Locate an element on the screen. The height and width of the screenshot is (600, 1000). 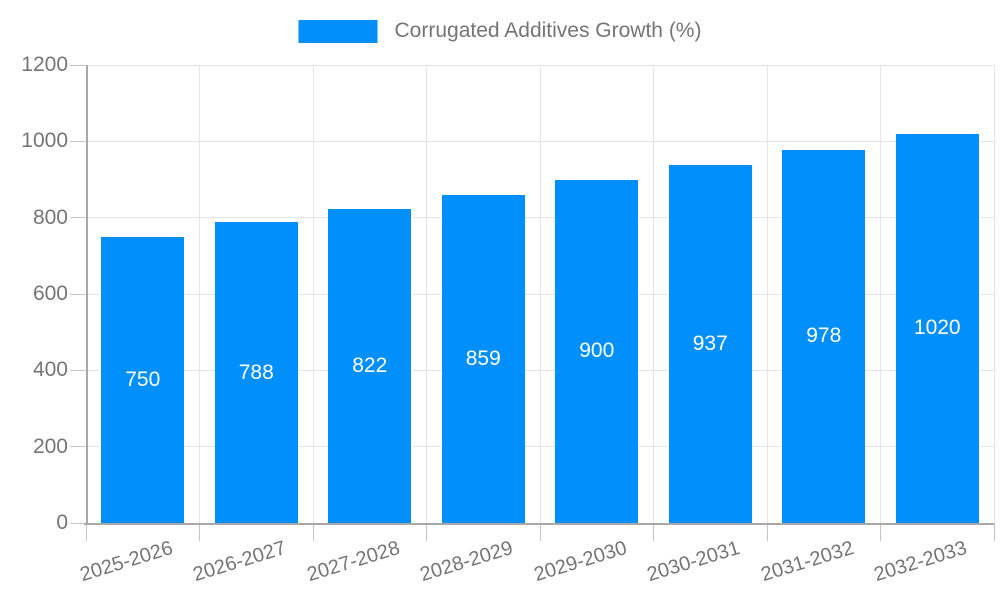
legend-swatch is located at coordinates (338, 31).